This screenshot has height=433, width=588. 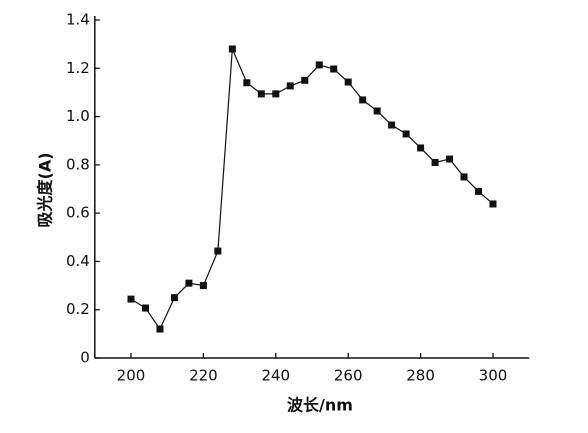 What do you see at coordinates (348, 376) in the screenshot?
I see `x-tick-label: 260` at bounding box center [348, 376].